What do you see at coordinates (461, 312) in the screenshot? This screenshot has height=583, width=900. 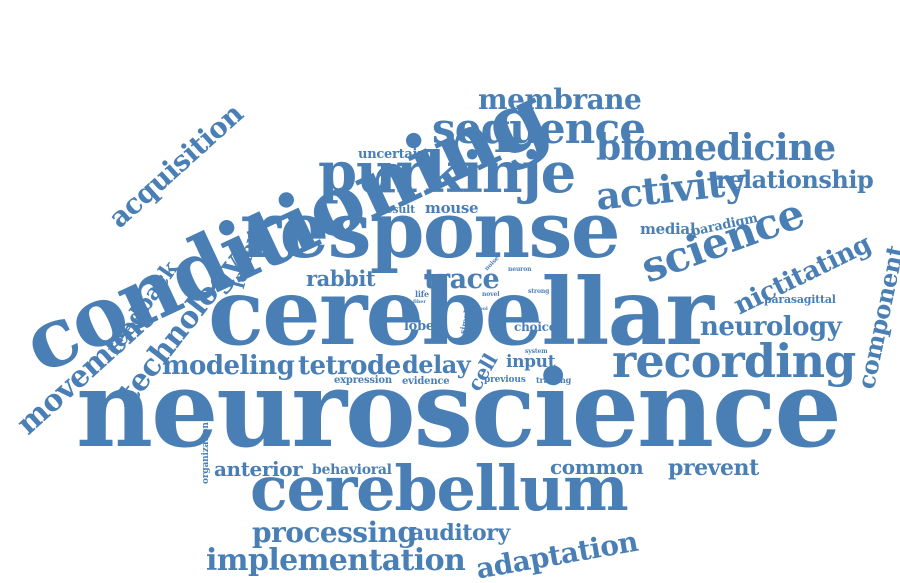 I see `word-cerebellar: cerebellar` at bounding box center [461, 312].